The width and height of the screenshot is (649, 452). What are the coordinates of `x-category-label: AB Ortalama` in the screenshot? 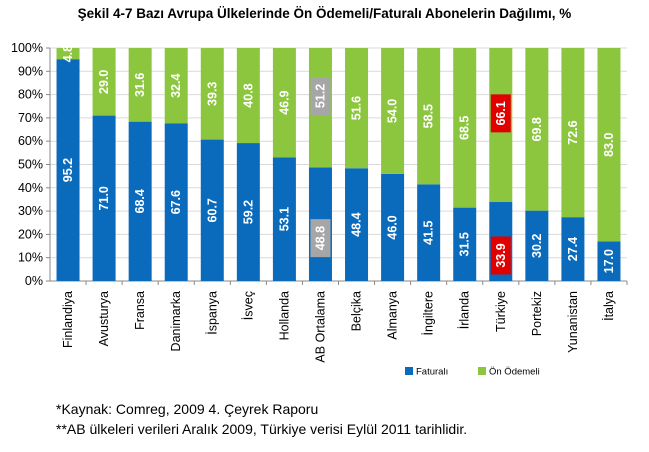 It's located at (320, 327).